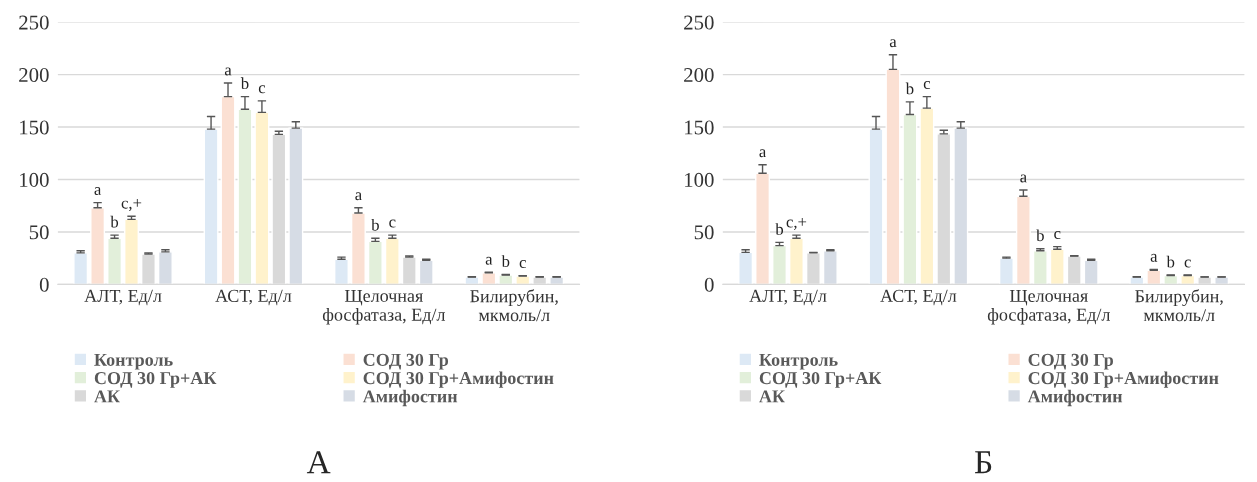  What do you see at coordinates (983, 462) in the screenshot?
I see `text: Б` at bounding box center [983, 462].